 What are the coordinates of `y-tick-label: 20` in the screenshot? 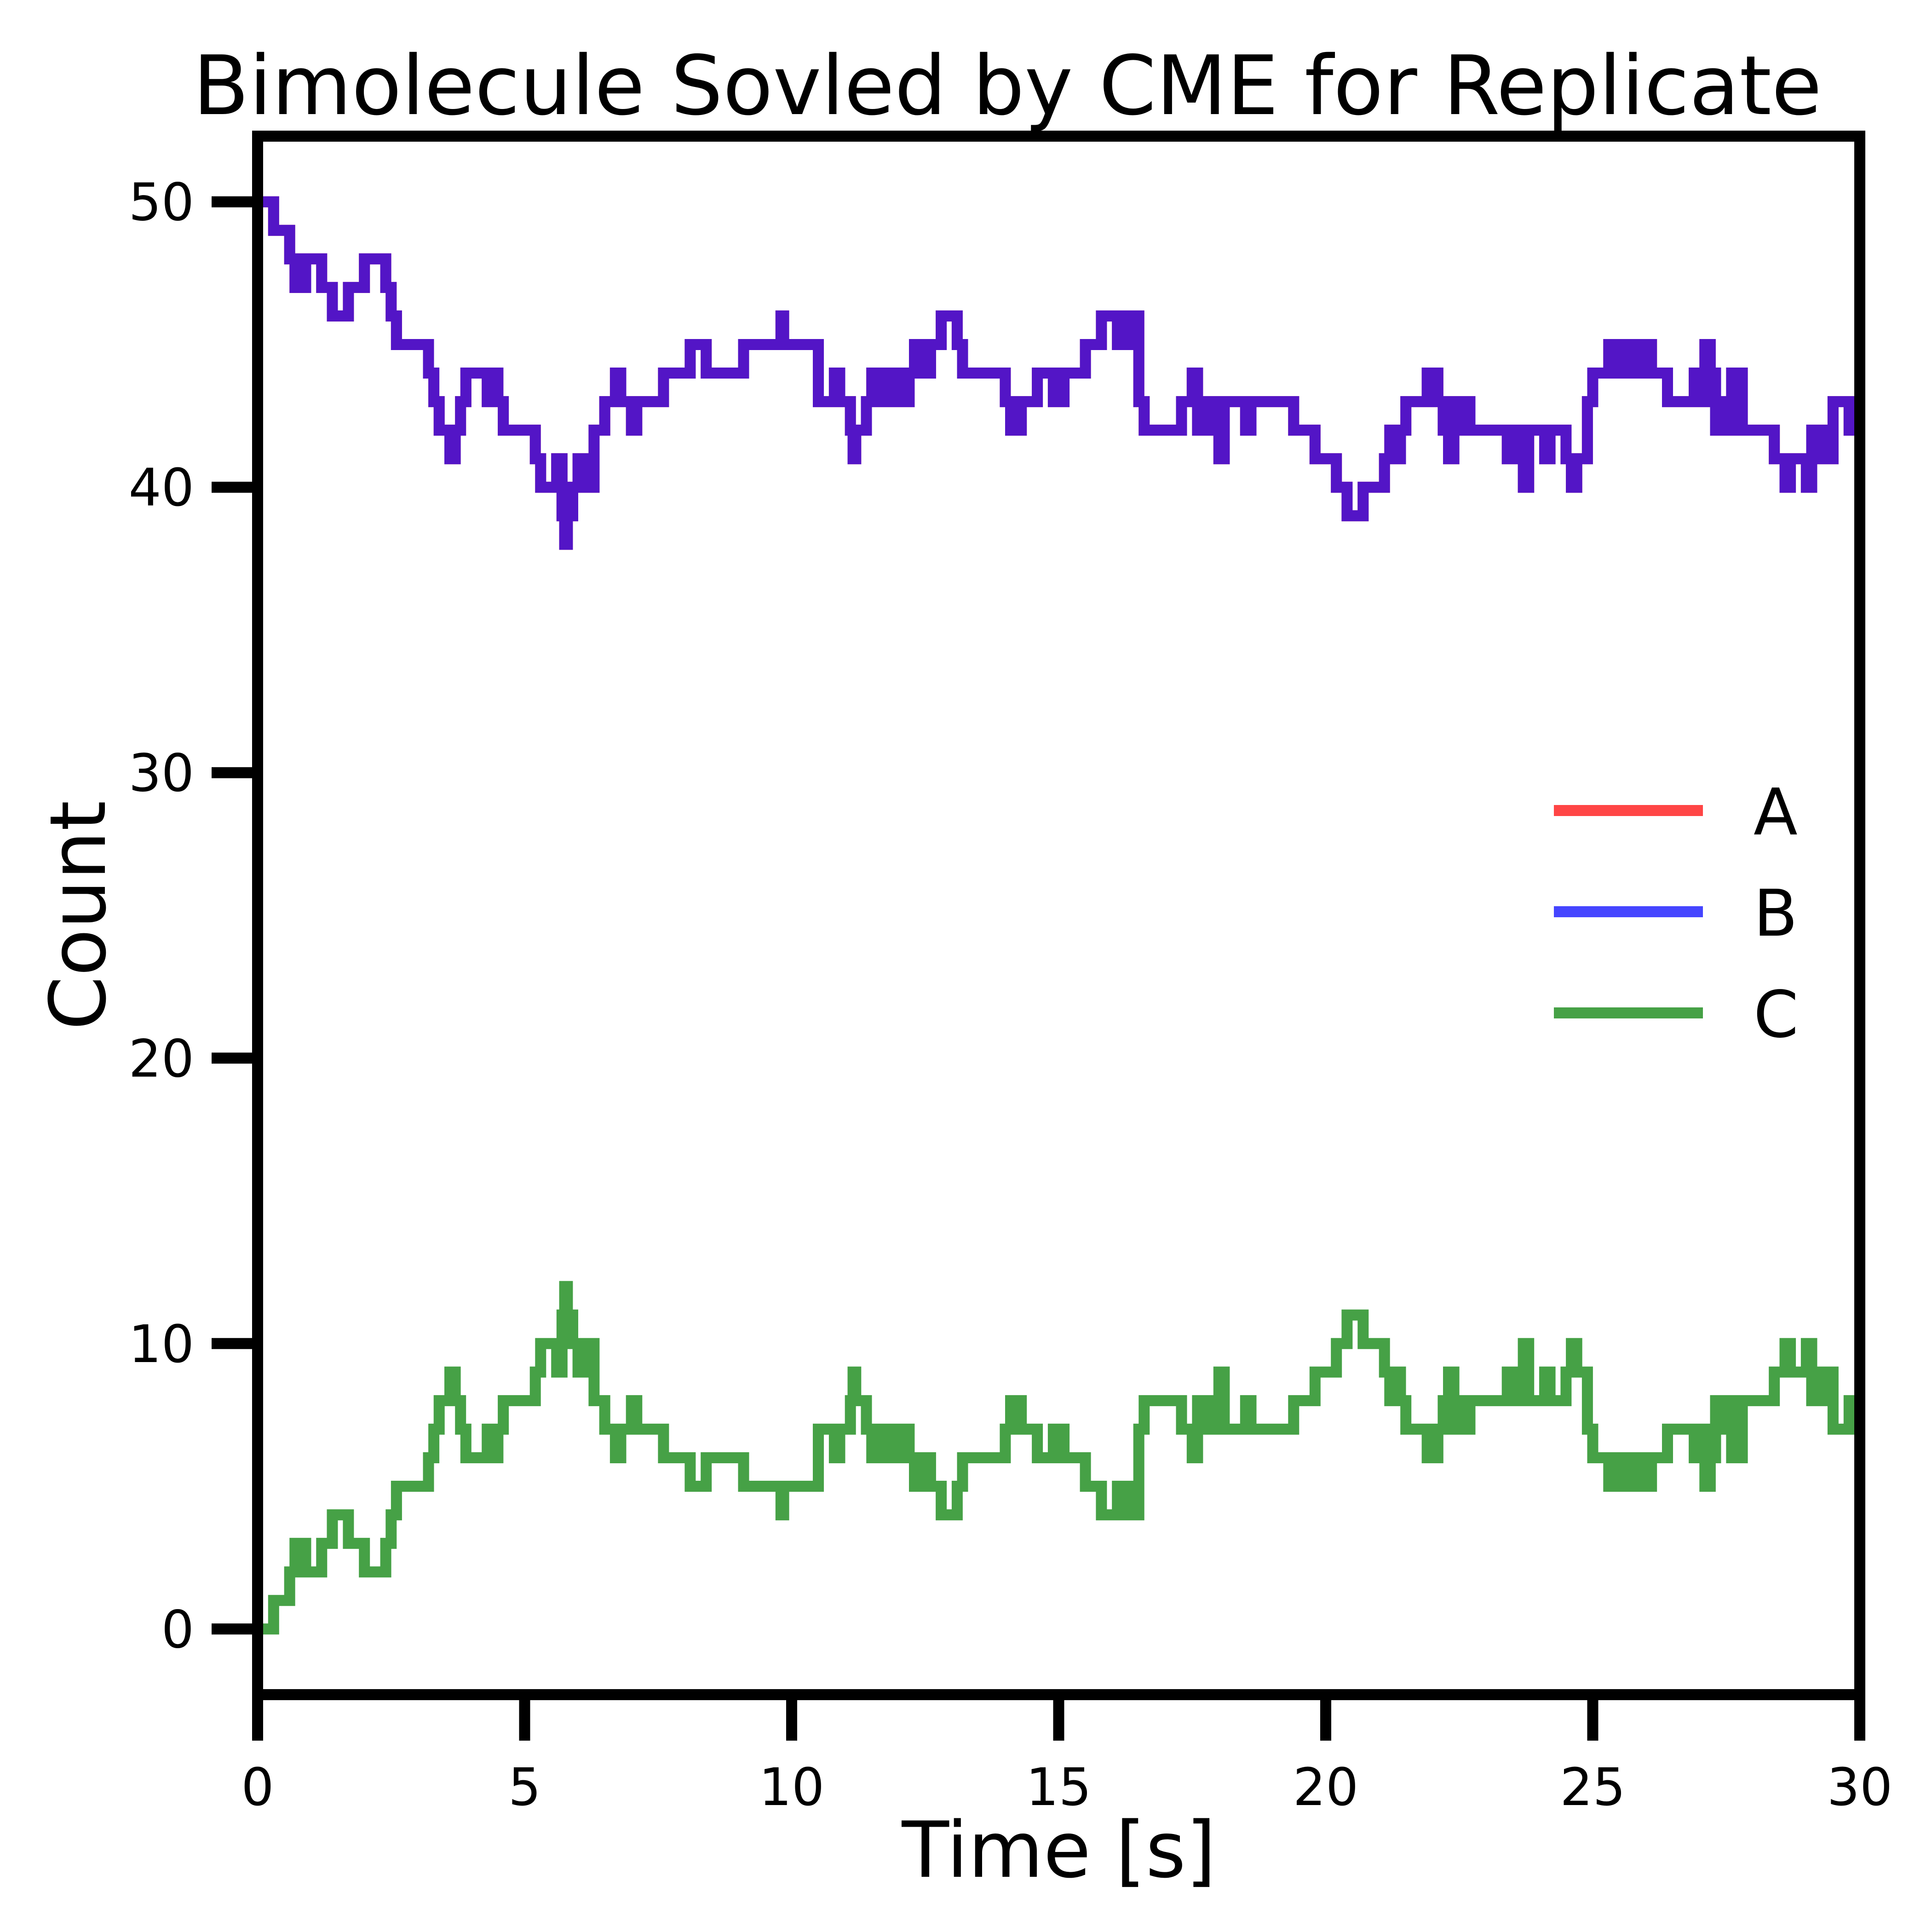 It's located at (161, 1059).